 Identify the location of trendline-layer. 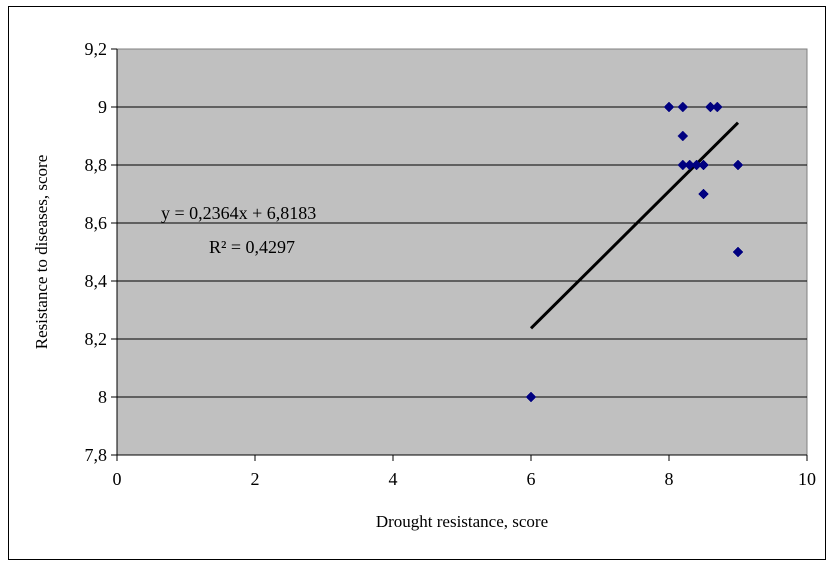
(634, 225).